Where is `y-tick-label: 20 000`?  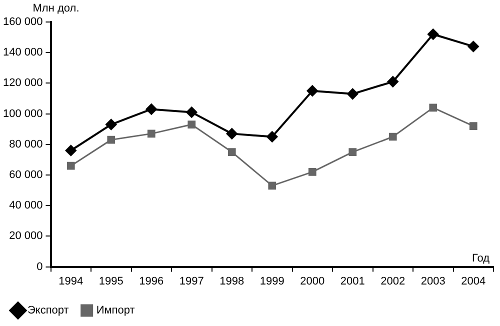
y-tick-label: 20 000 is located at coordinates (26, 236).